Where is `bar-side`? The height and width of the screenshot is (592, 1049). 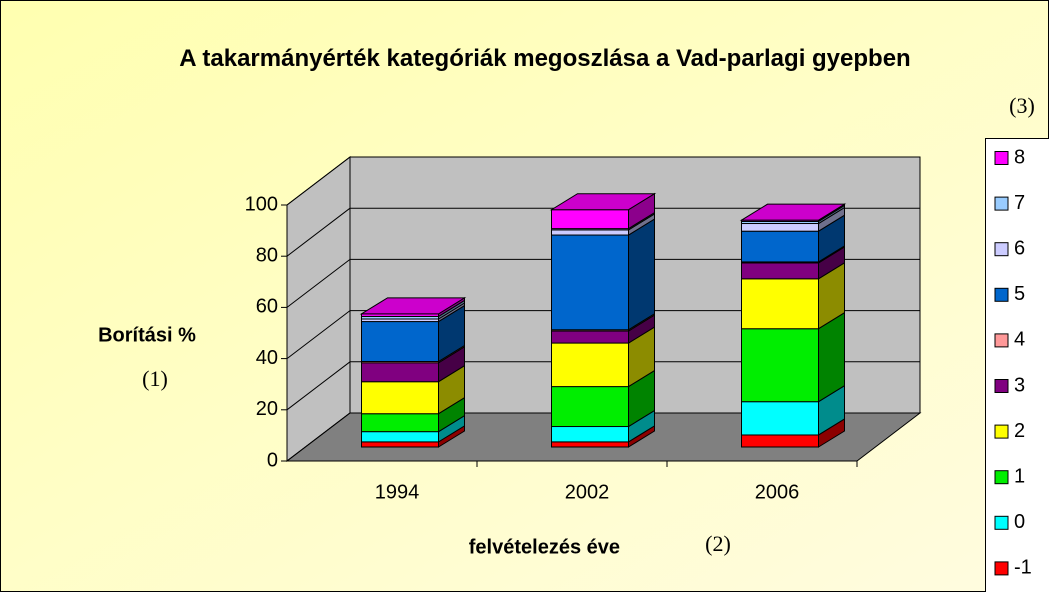
bar-side is located at coordinates (641, 274).